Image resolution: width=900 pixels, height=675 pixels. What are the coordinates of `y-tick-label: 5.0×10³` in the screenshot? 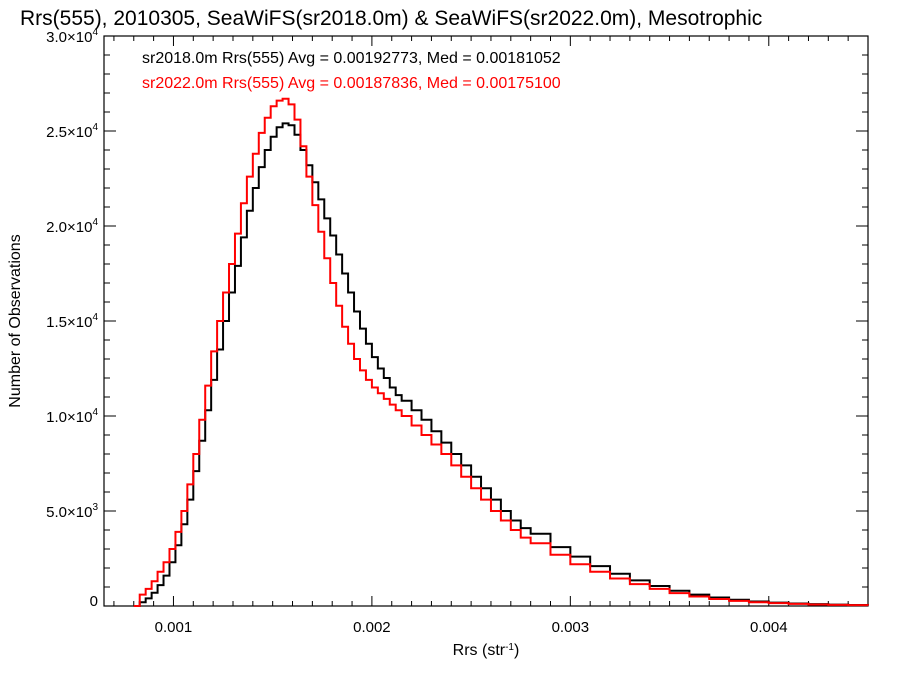 It's located at (72, 511).